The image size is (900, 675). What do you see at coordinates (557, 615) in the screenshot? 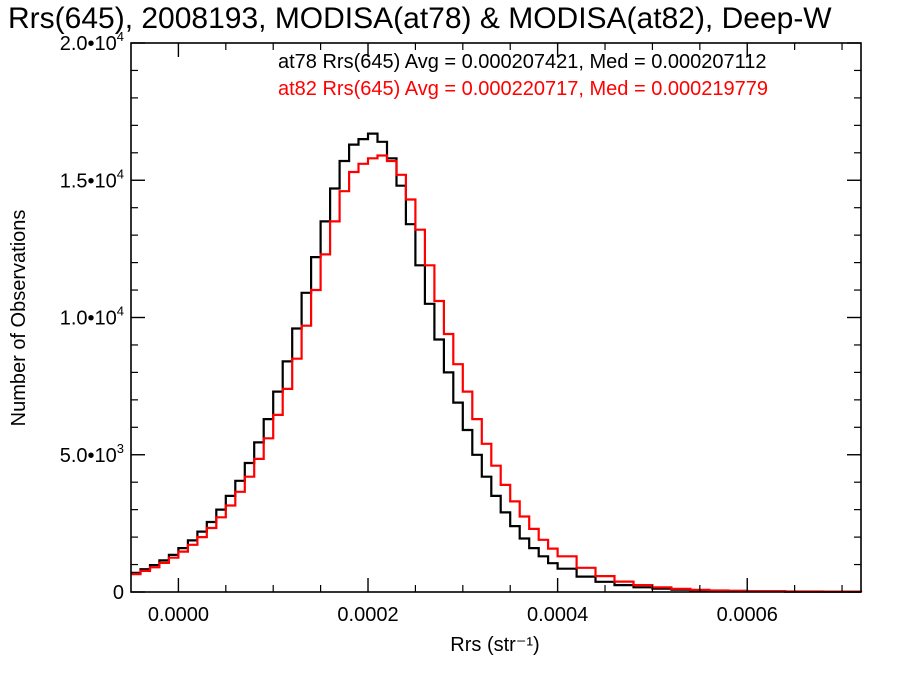
I see `x-tick-label: 0.0004` at bounding box center [557, 615].